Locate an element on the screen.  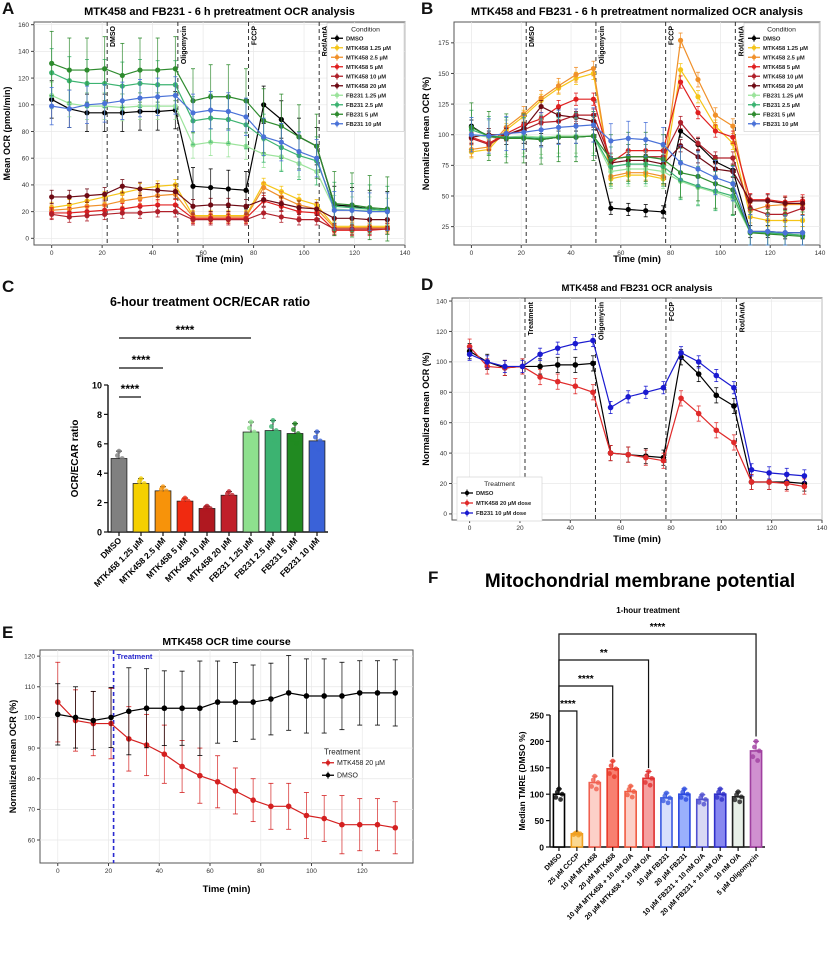
series-fb231-10-m-dose is located at coordinates (637, 408).